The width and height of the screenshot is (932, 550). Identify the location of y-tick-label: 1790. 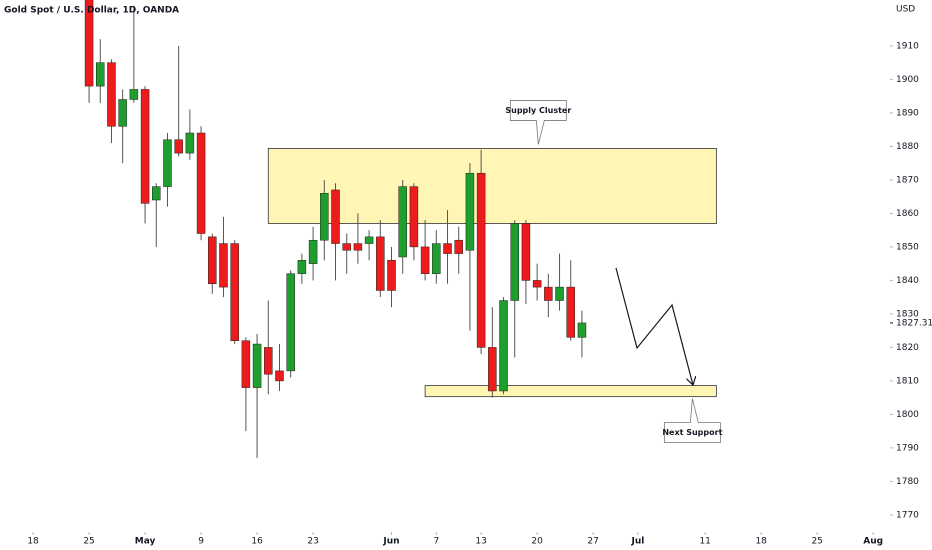
(907, 448).